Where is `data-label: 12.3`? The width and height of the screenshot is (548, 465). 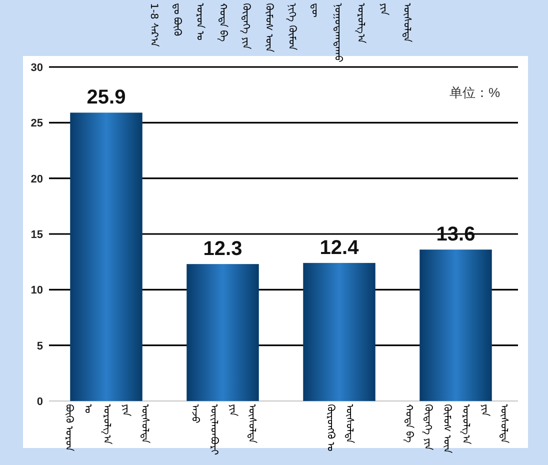 data-label: 12.3 is located at coordinates (222, 249).